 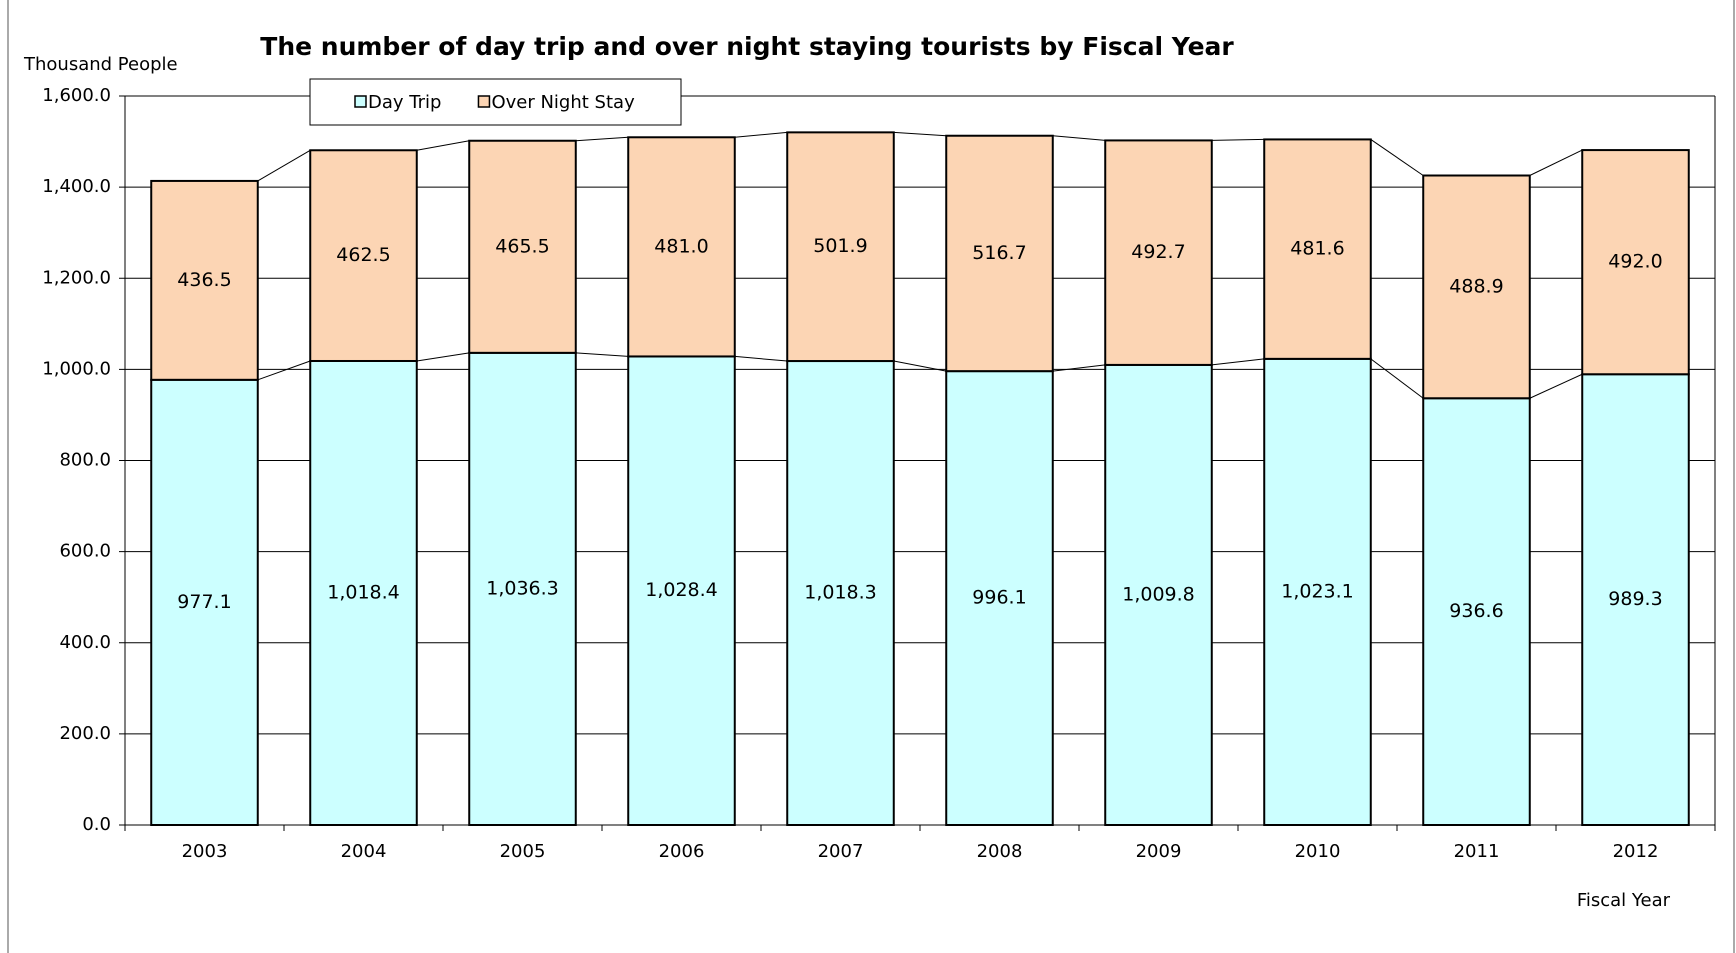 I want to click on legend-label: Over Night Stay, so click(x=563, y=102).